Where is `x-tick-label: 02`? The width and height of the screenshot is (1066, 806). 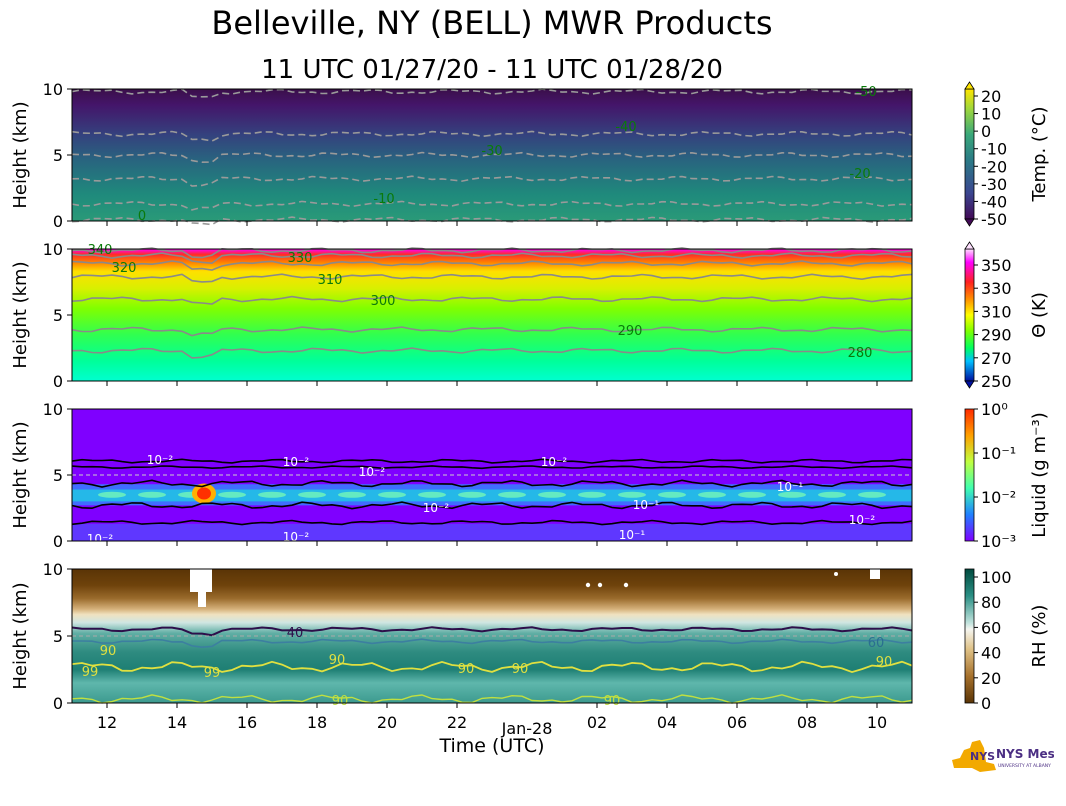
x-tick-label: 02 is located at coordinates (597, 722).